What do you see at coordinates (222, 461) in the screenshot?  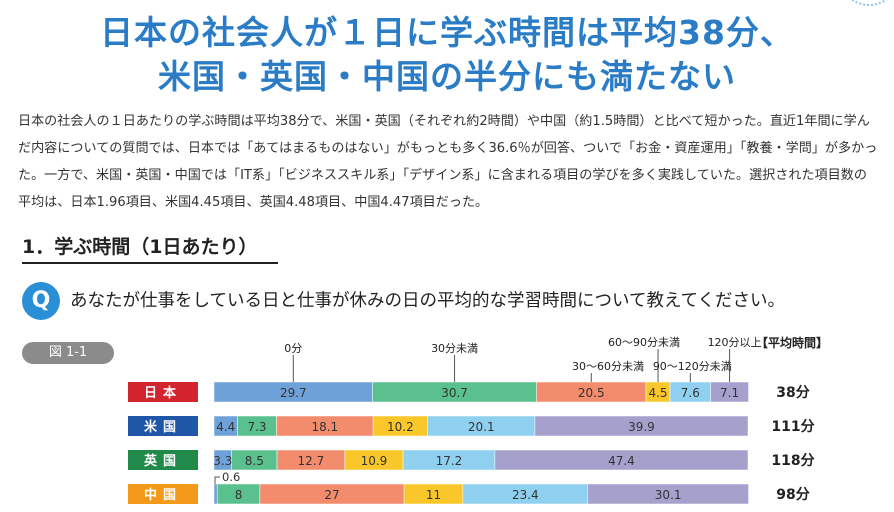 I see `data-label: 3.3` at bounding box center [222, 461].